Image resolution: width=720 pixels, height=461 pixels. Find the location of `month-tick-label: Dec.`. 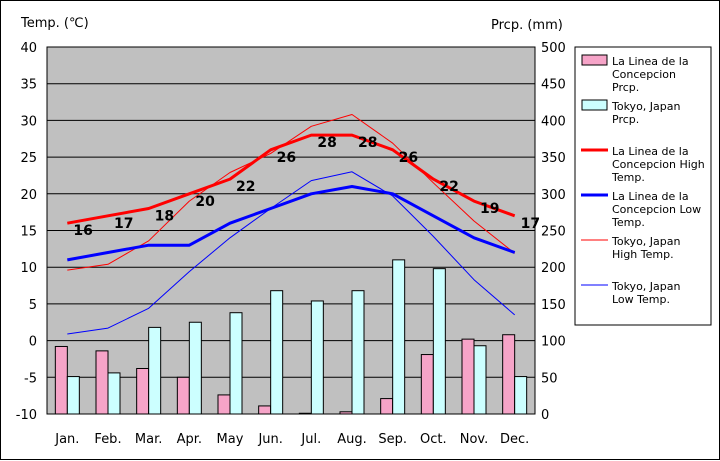

month-tick-label: Dec. is located at coordinates (514, 439).